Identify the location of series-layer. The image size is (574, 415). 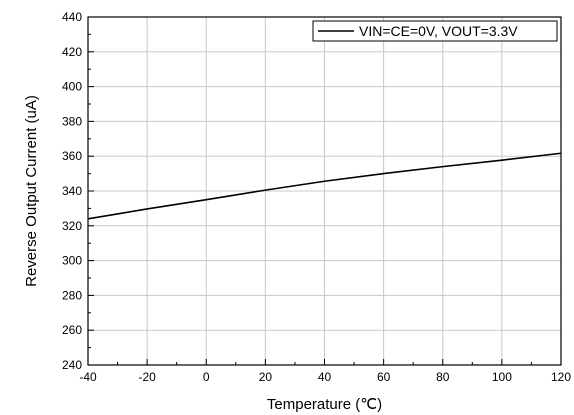
(324, 186).